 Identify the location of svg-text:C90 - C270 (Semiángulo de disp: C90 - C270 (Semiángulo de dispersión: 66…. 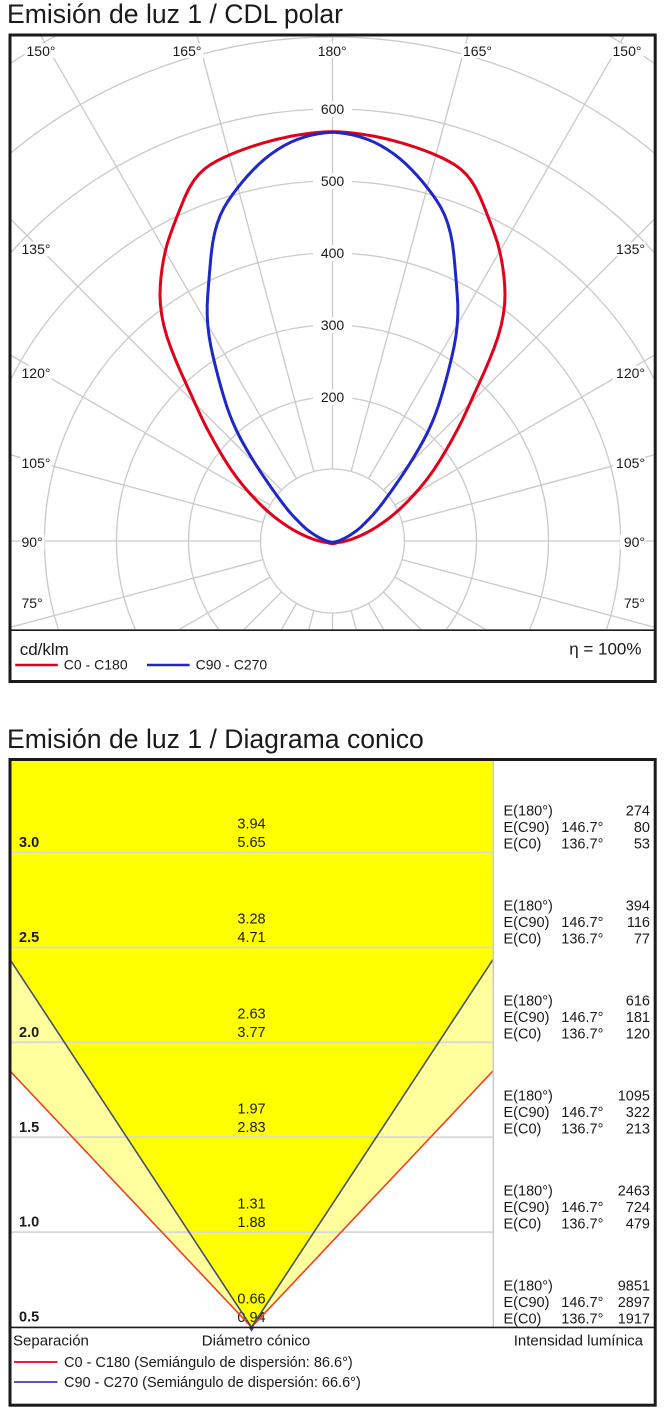
(212, 1383).